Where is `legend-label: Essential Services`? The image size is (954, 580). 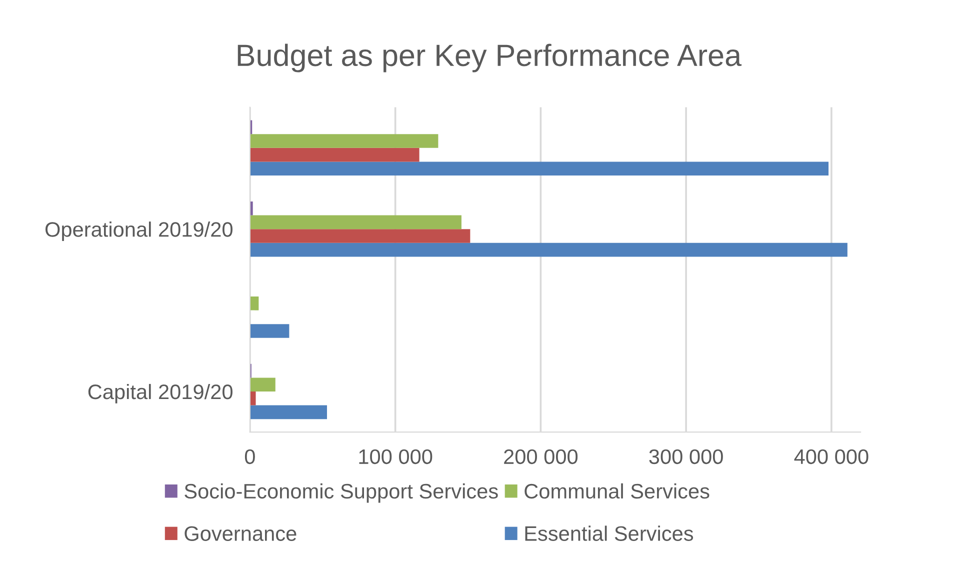
legend-label: Essential Services is located at coordinates (609, 533).